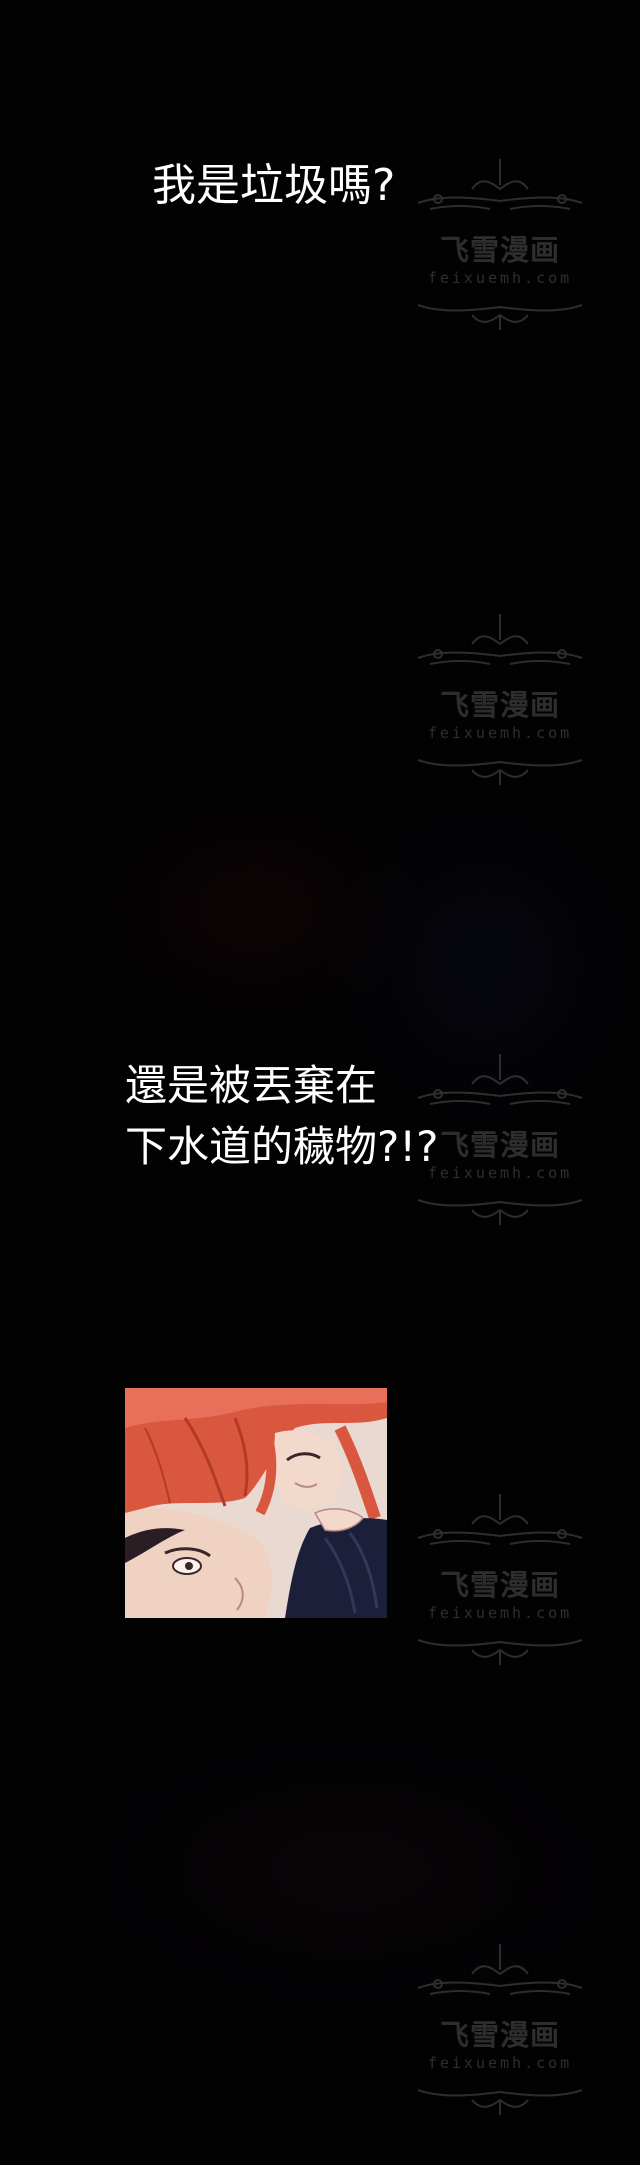 The width and height of the screenshot is (640, 2165). I want to click on comic-panel-illustration, so click(256, 1503).